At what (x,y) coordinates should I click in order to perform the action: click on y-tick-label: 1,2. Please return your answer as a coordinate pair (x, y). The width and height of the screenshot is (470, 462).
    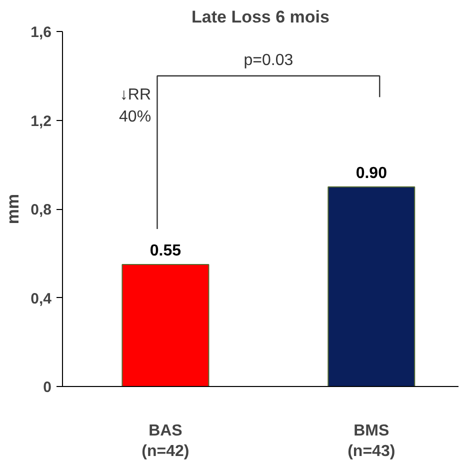
    Looking at the image, I should click on (41, 121).